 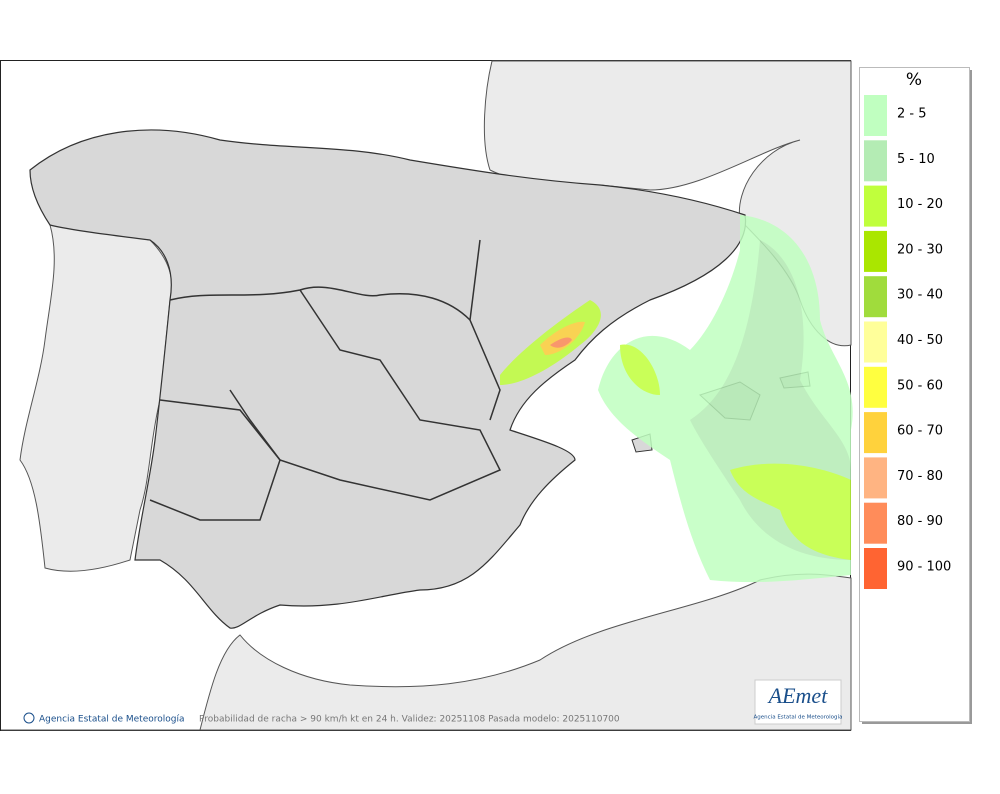 I want to click on legend-label: 70 - 80, so click(x=920, y=476).